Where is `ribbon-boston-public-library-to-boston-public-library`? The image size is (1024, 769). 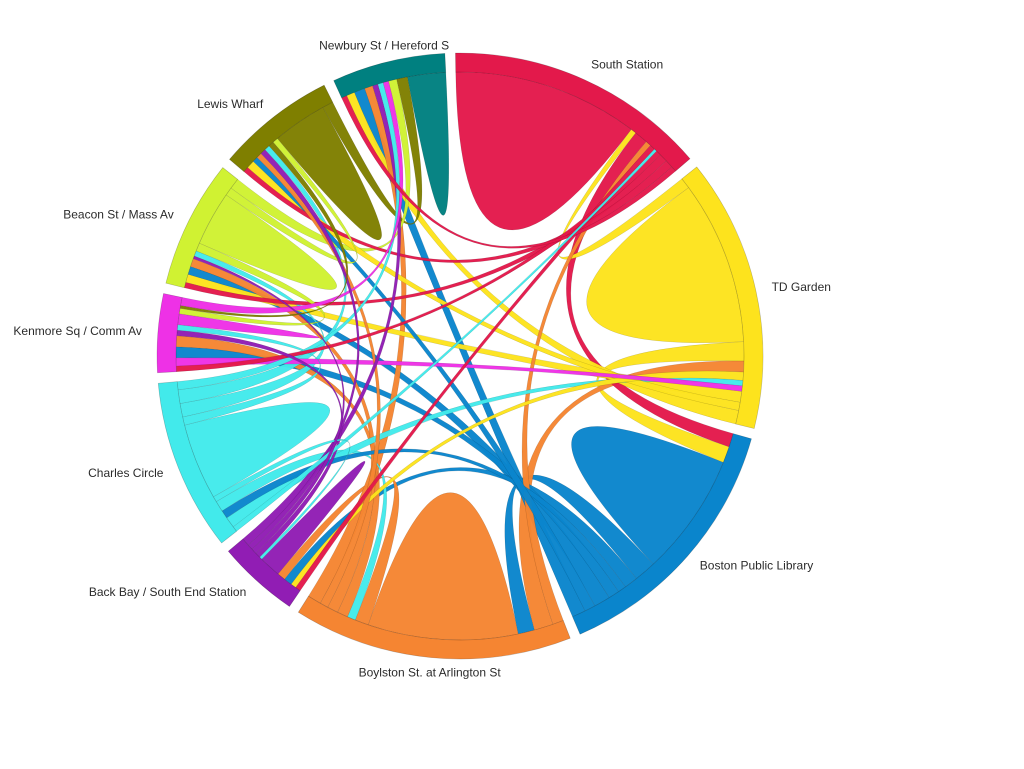 ribbon-boston-public-library-to-boston-public-library is located at coordinates (647, 495).